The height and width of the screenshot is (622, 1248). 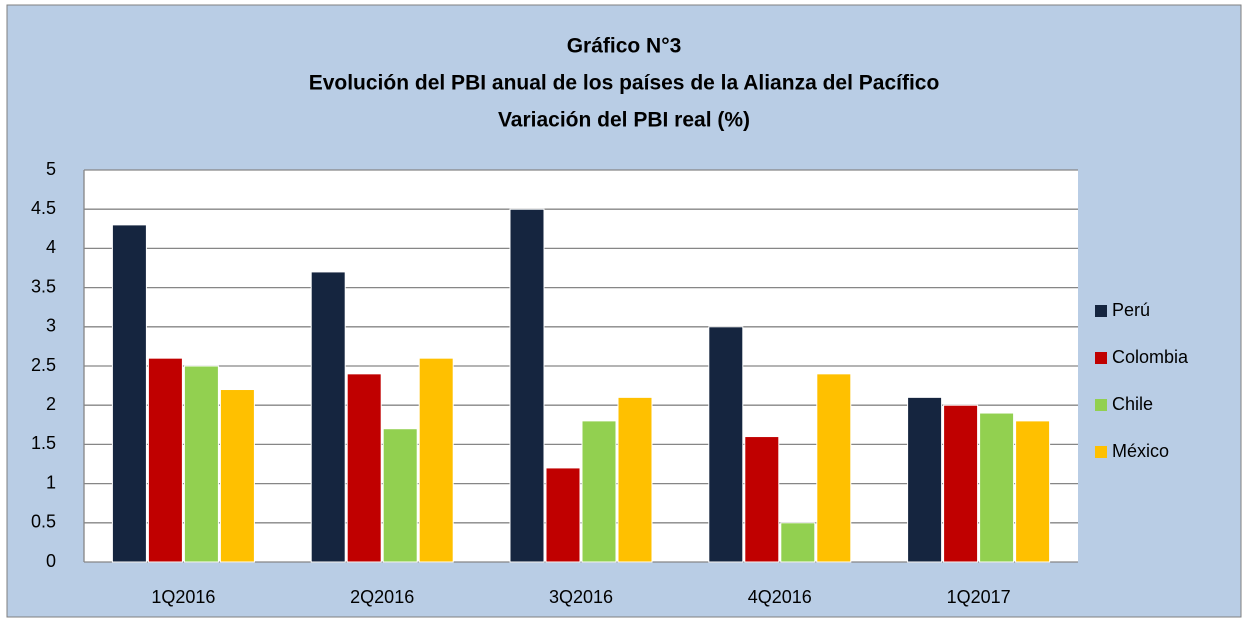 What do you see at coordinates (1132, 404) in the screenshot?
I see `legend-label: Chile` at bounding box center [1132, 404].